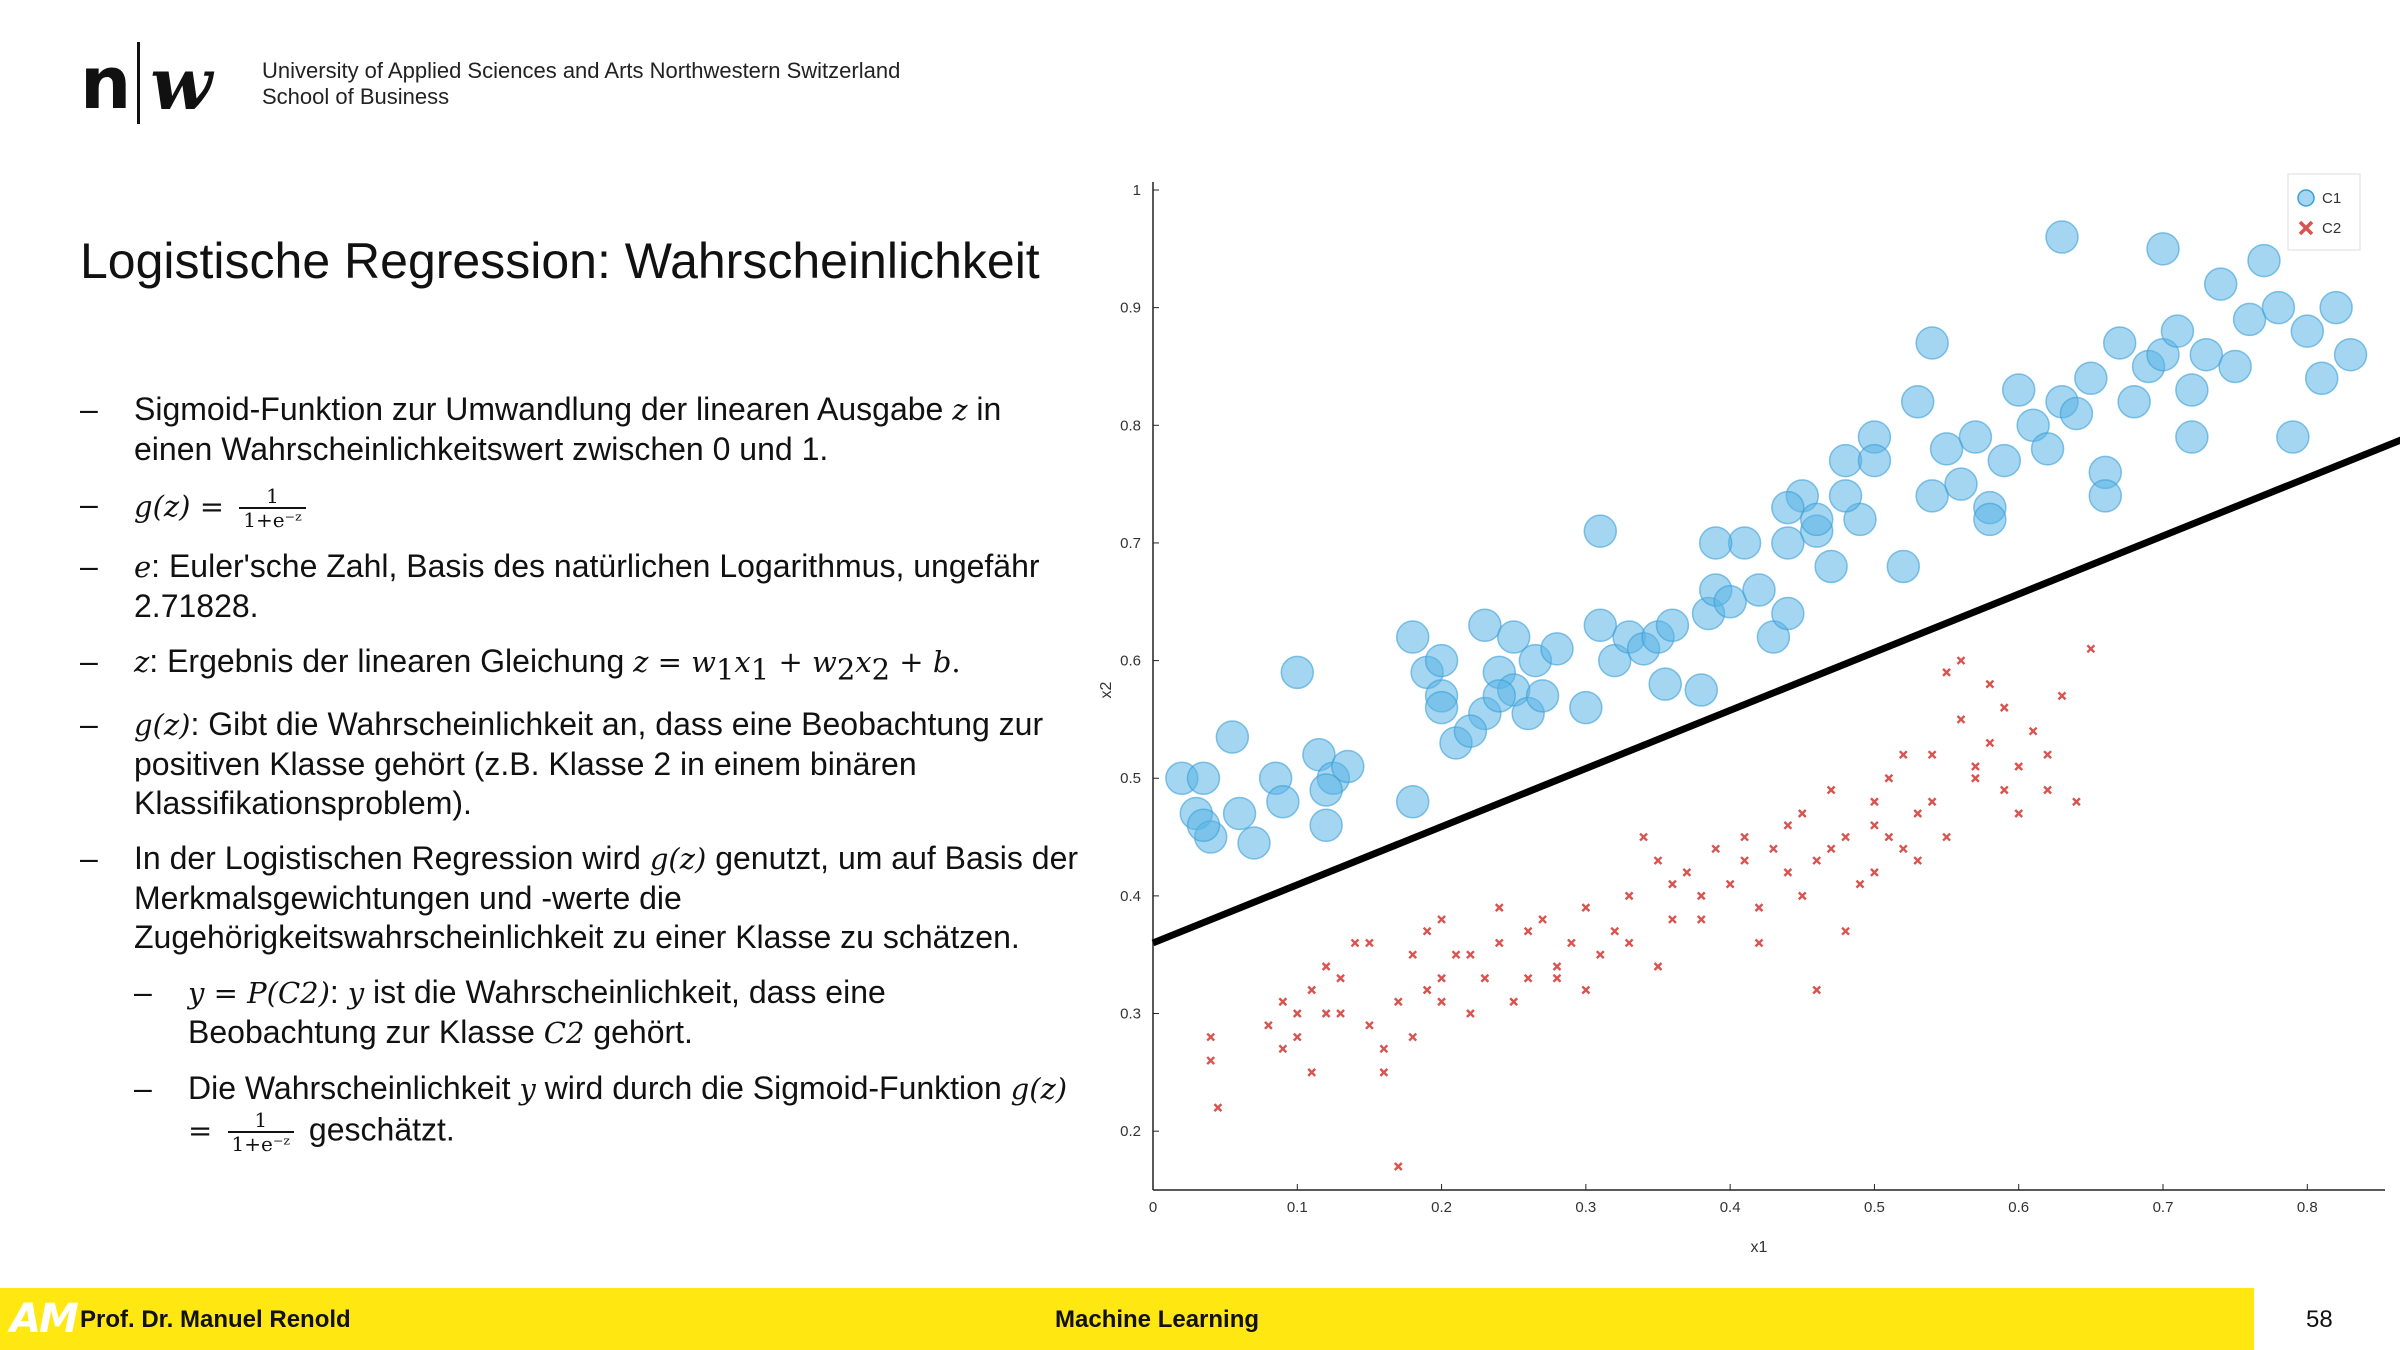 The width and height of the screenshot is (2400, 1350). What do you see at coordinates (2307, 1207) in the screenshot?
I see `x-tick-label: 0.8` at bounding box center [2307, 1207].